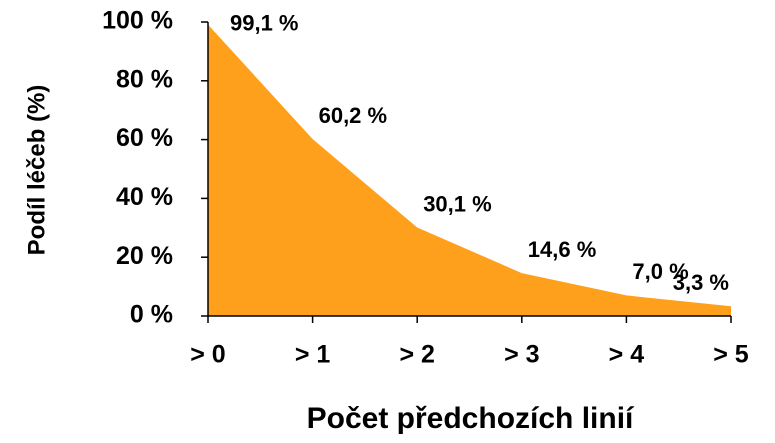 The width and height of the screenshot is (775, 443). Describe the element at coordinates (144, 256) in the screenshot. I see `y-tick-label: 20 %` at that location.